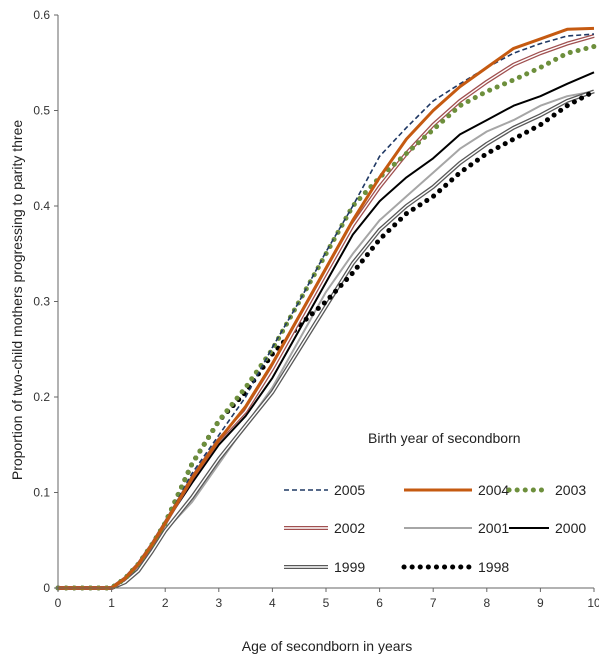  Describe the element at coordinates (41, 493) in the screenshot. I see `y-tick-label: 0.1` at that location.